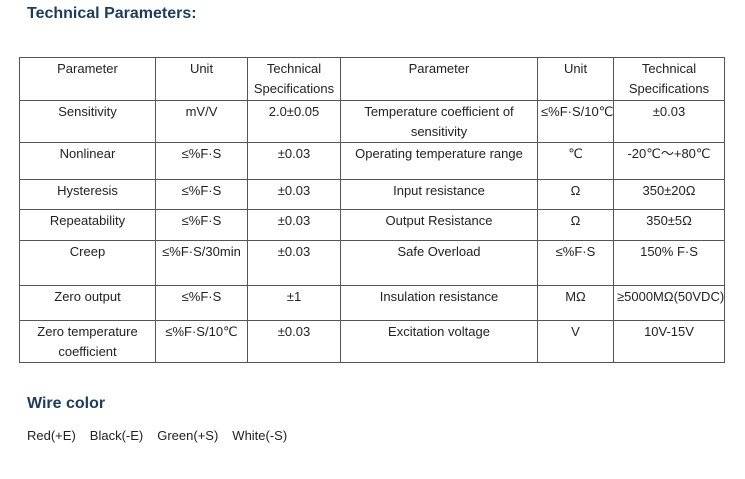 This screenshot has width=745, height=479. Describe the element at coordinates (201, 263) in the screenshot. I see `table-cell: ≤%F·S/30min` at that location.